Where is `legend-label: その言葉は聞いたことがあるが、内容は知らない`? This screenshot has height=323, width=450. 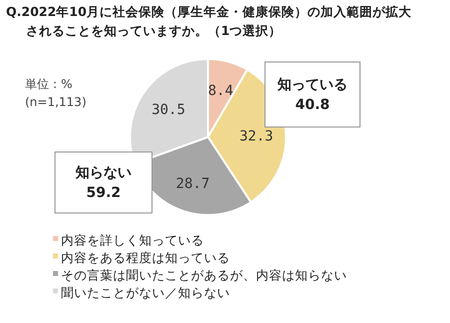 legend-label: その言葉は聞いたことがあるが、内容は知らない is located at coordinates (204, 274).